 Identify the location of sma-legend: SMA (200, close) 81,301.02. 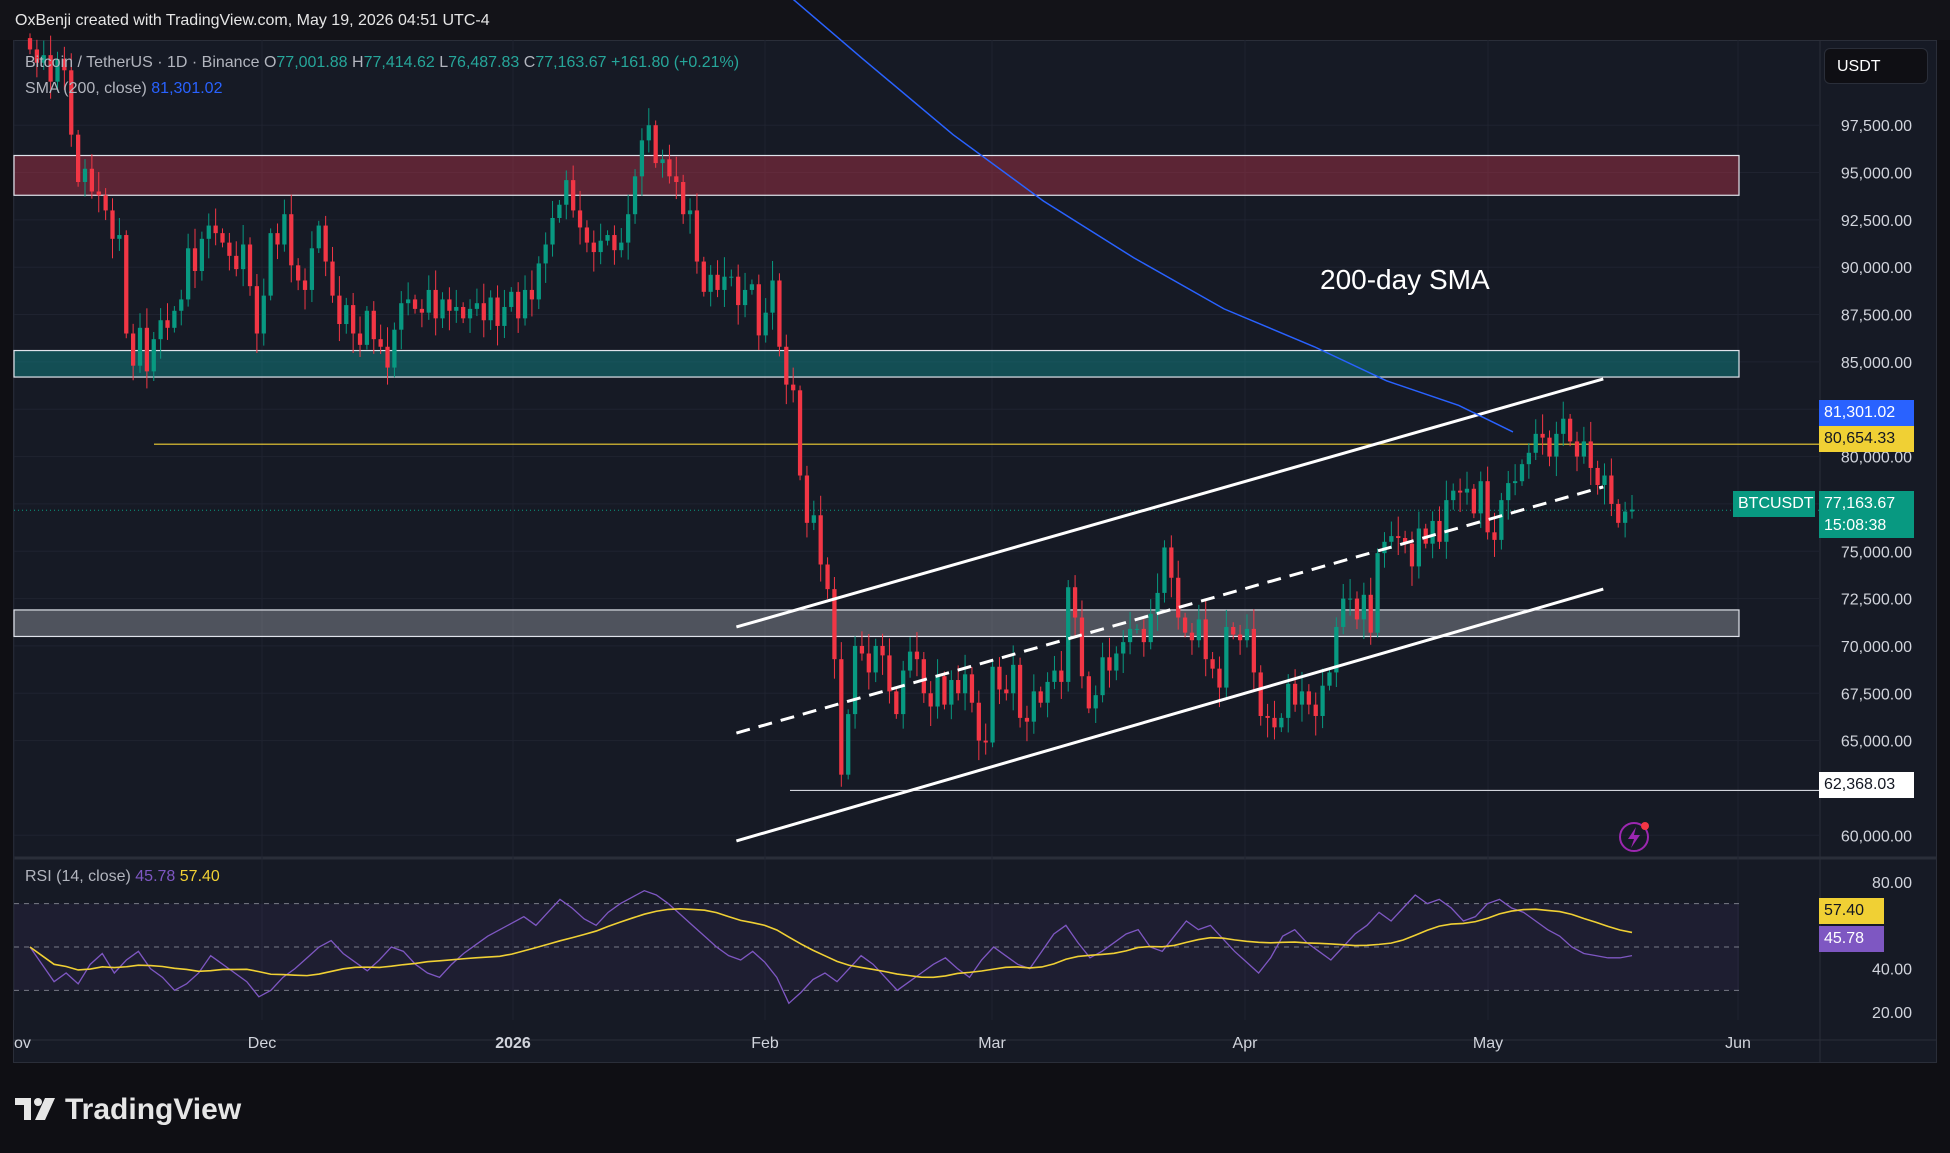
(123, 89).